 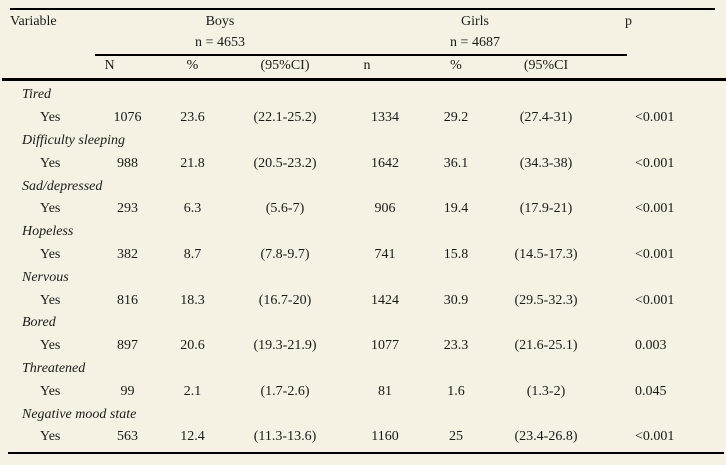 I want to click on variable-category: Negative mood state, so click(x=79, y=414).